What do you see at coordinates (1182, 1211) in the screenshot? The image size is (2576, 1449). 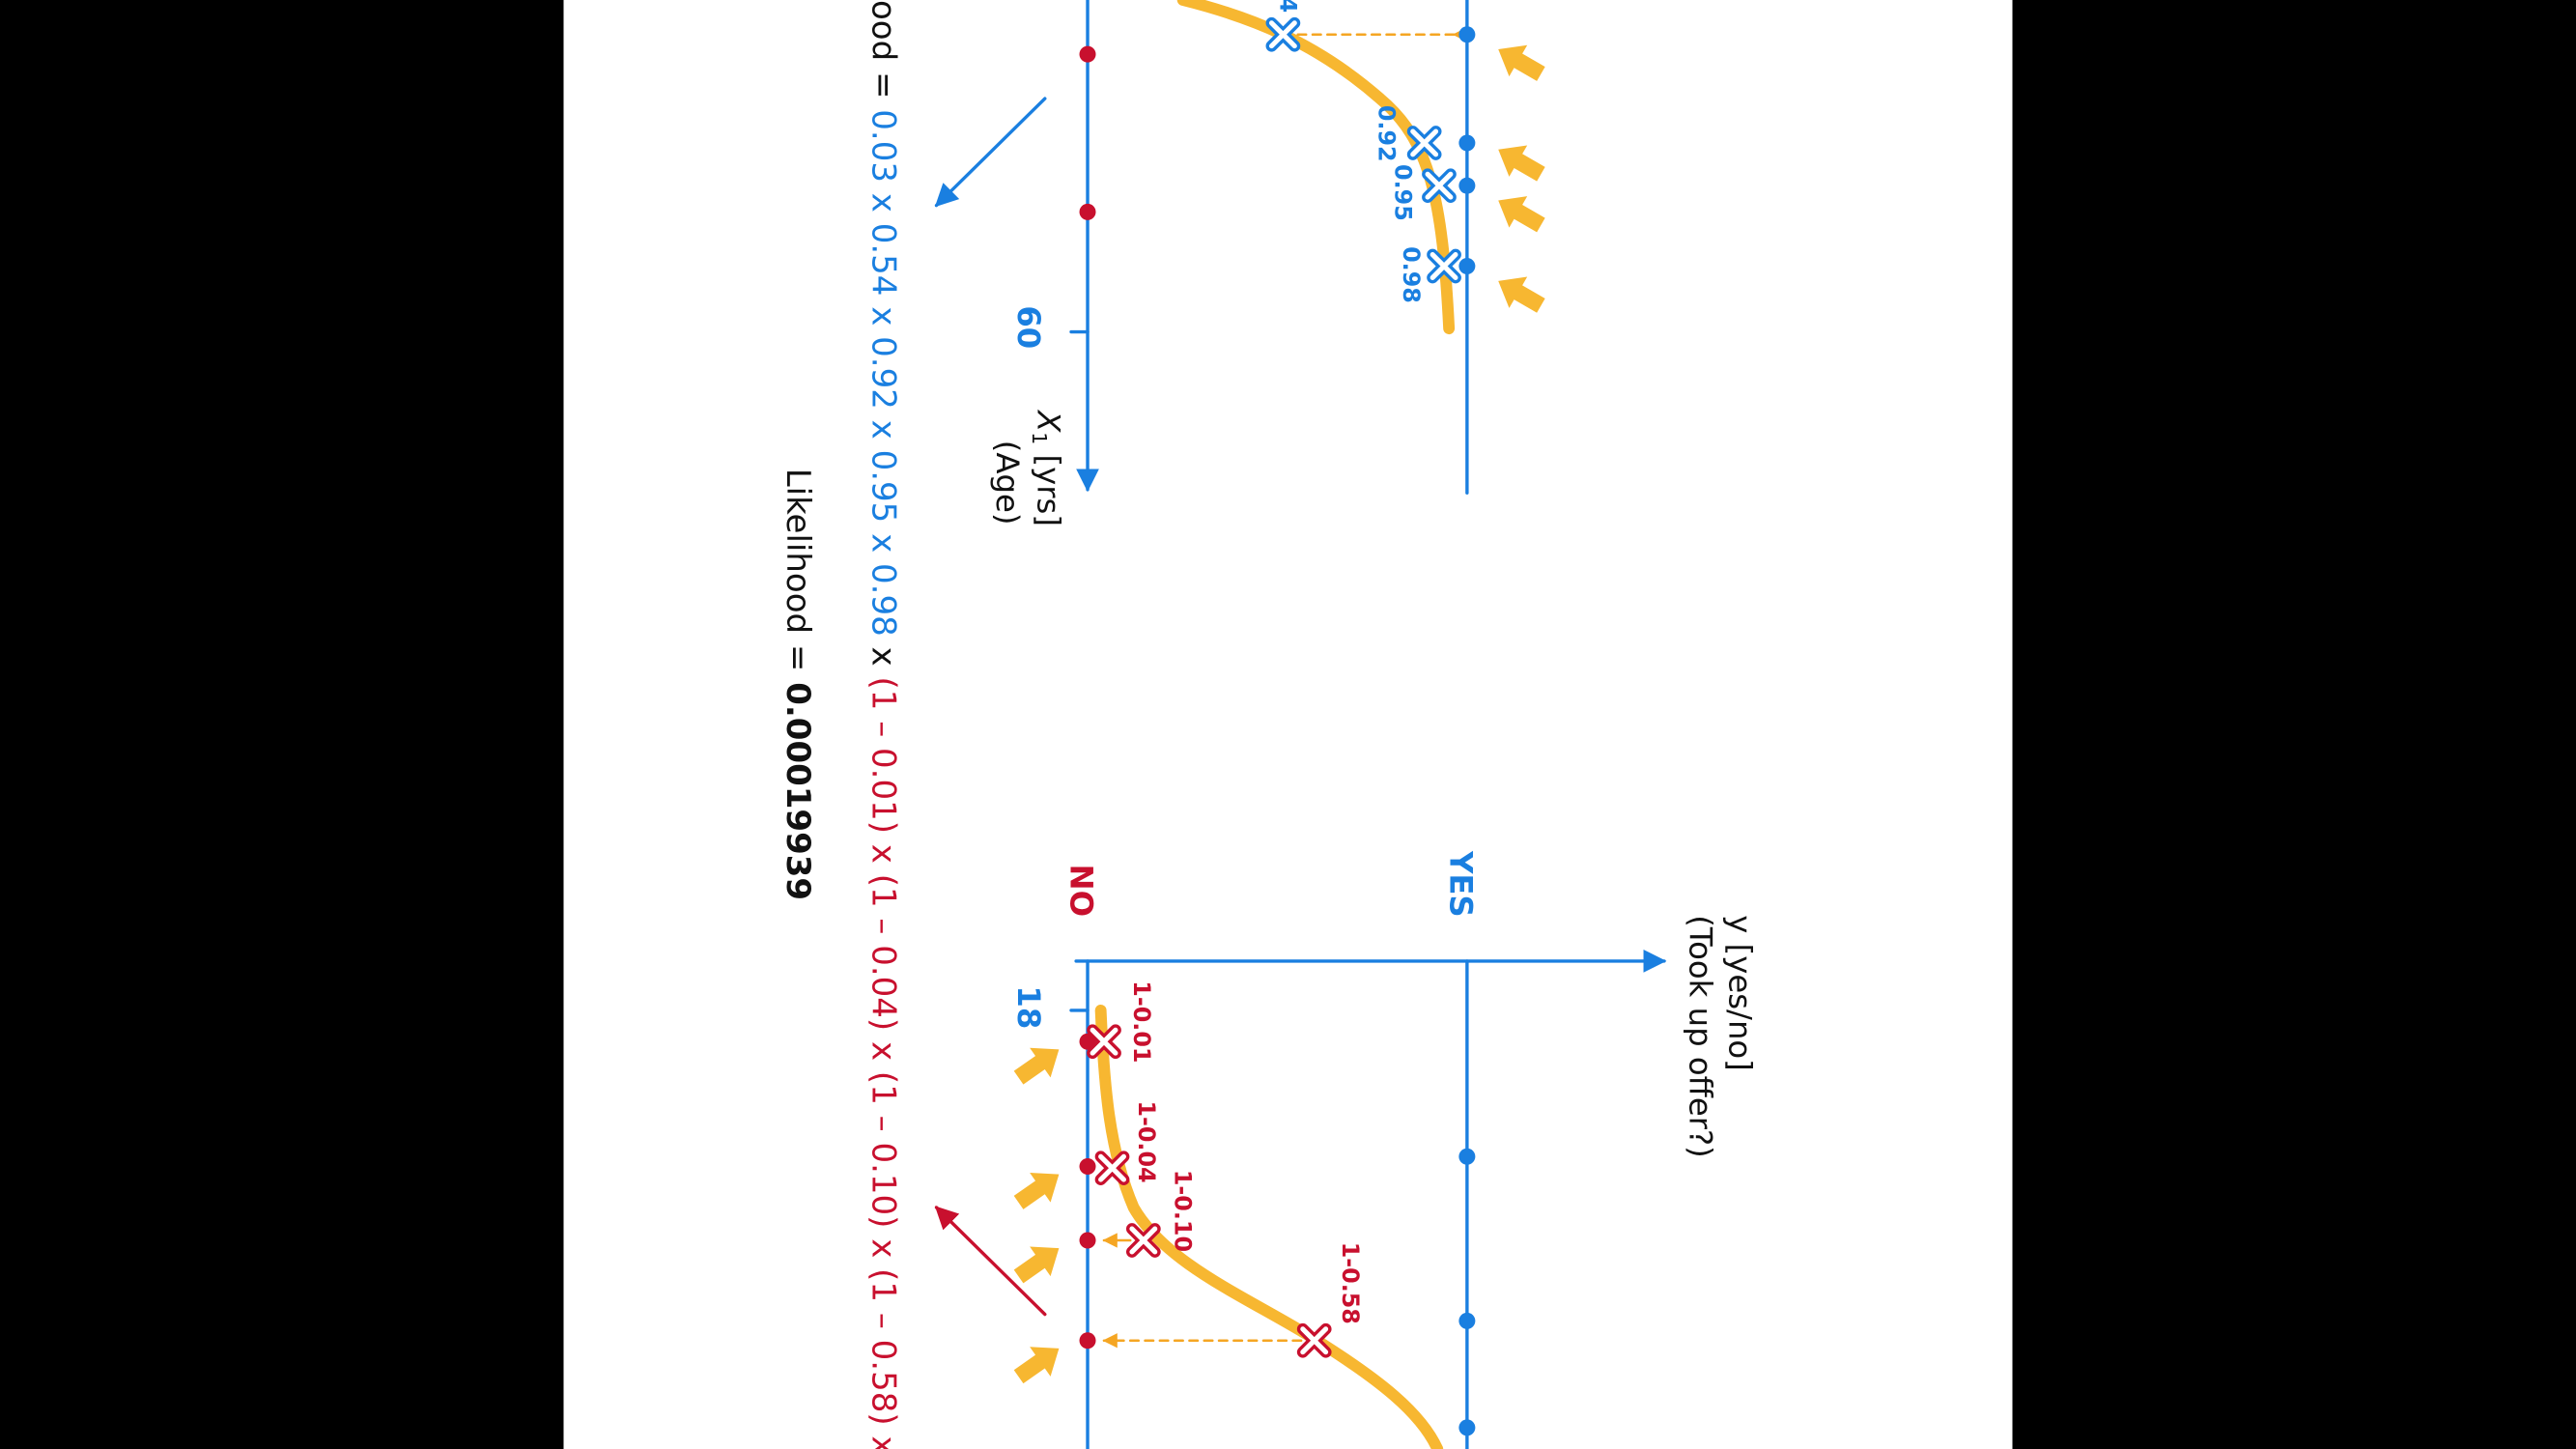 I see `prob-label: 1-0.10` at bounding box center [1182, 1211].